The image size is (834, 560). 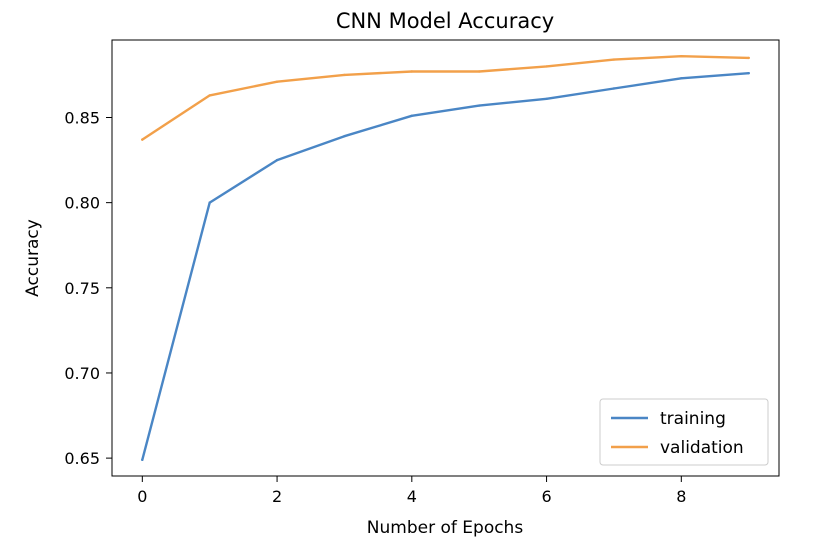 I want to click on legend: training validation, so click(x=684, y=432).